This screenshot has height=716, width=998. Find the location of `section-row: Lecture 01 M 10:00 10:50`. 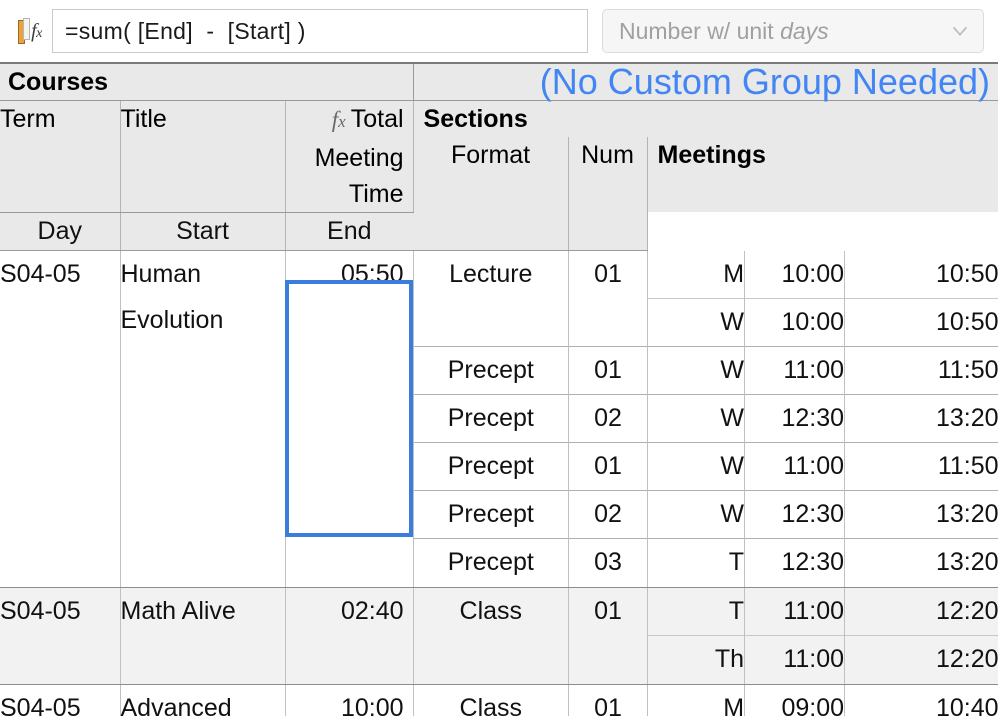

section-row: Lecture 01 M 10:00 10:50 is located at coordinates (705, 274).